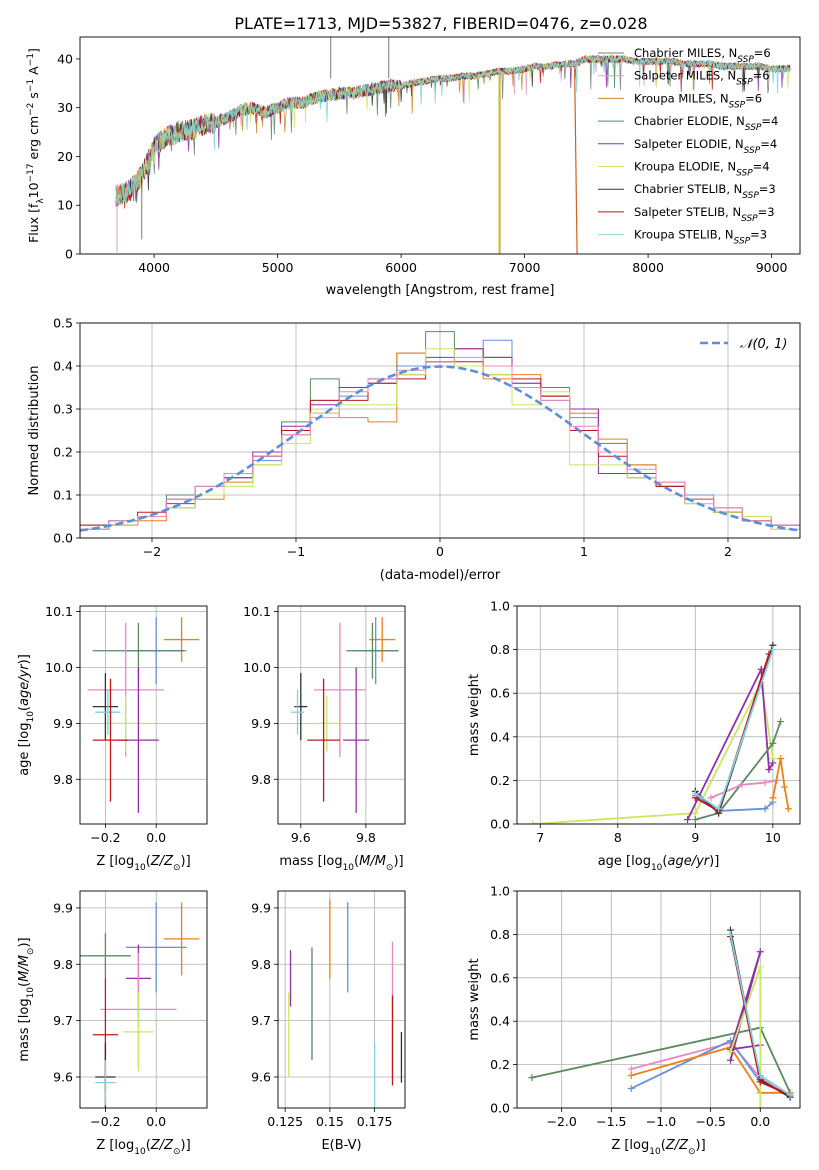 Image resolution: width=819 pixels, height=1170 pixels. Describe the element at coordinates (704, 214) in the screenshot. I see `legend-entry: Salpeter STELIB, NSSP=3` at that location.